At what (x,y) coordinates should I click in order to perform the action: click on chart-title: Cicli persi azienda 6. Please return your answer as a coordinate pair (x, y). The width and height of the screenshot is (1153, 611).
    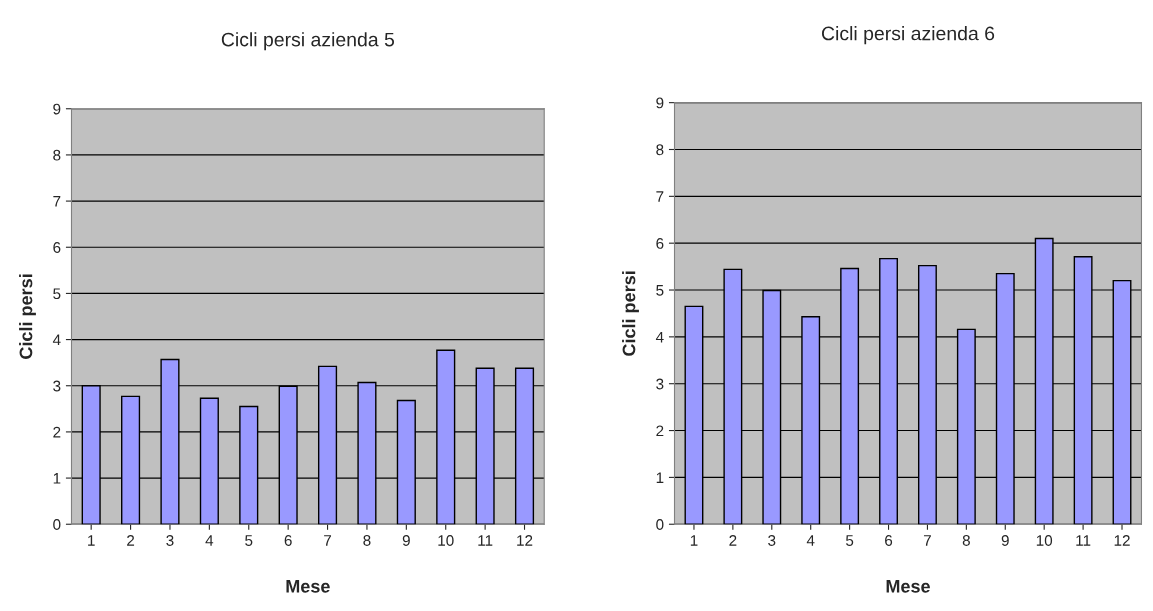
    Looking at the image, I should click on (908, 35).